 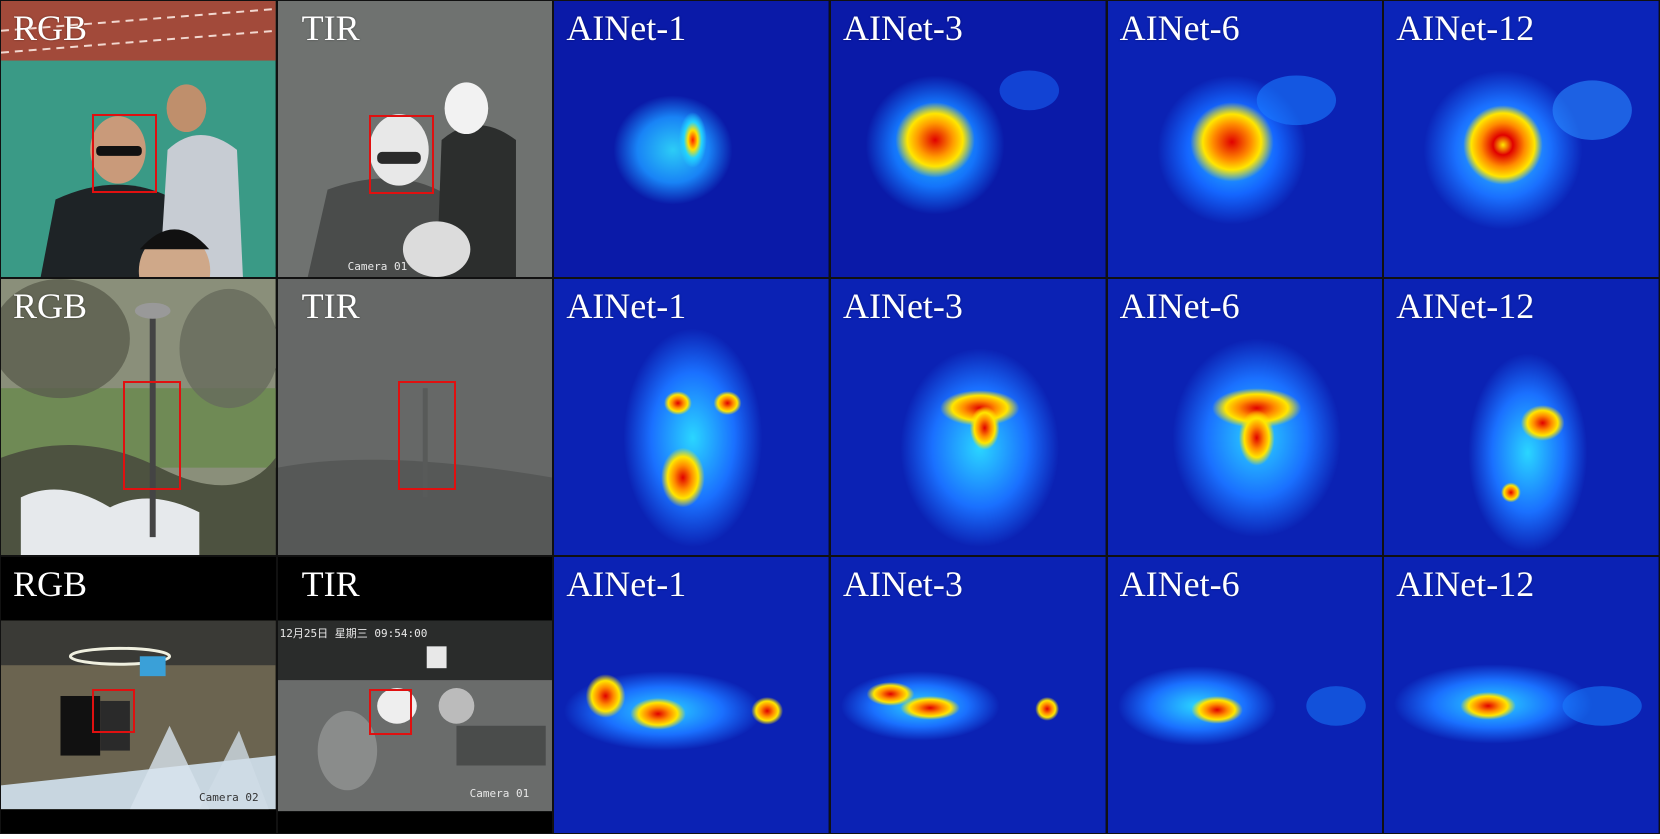 I want to click on panel-row3-ainet-6: AINet-6, so click(x=1245, y=695).